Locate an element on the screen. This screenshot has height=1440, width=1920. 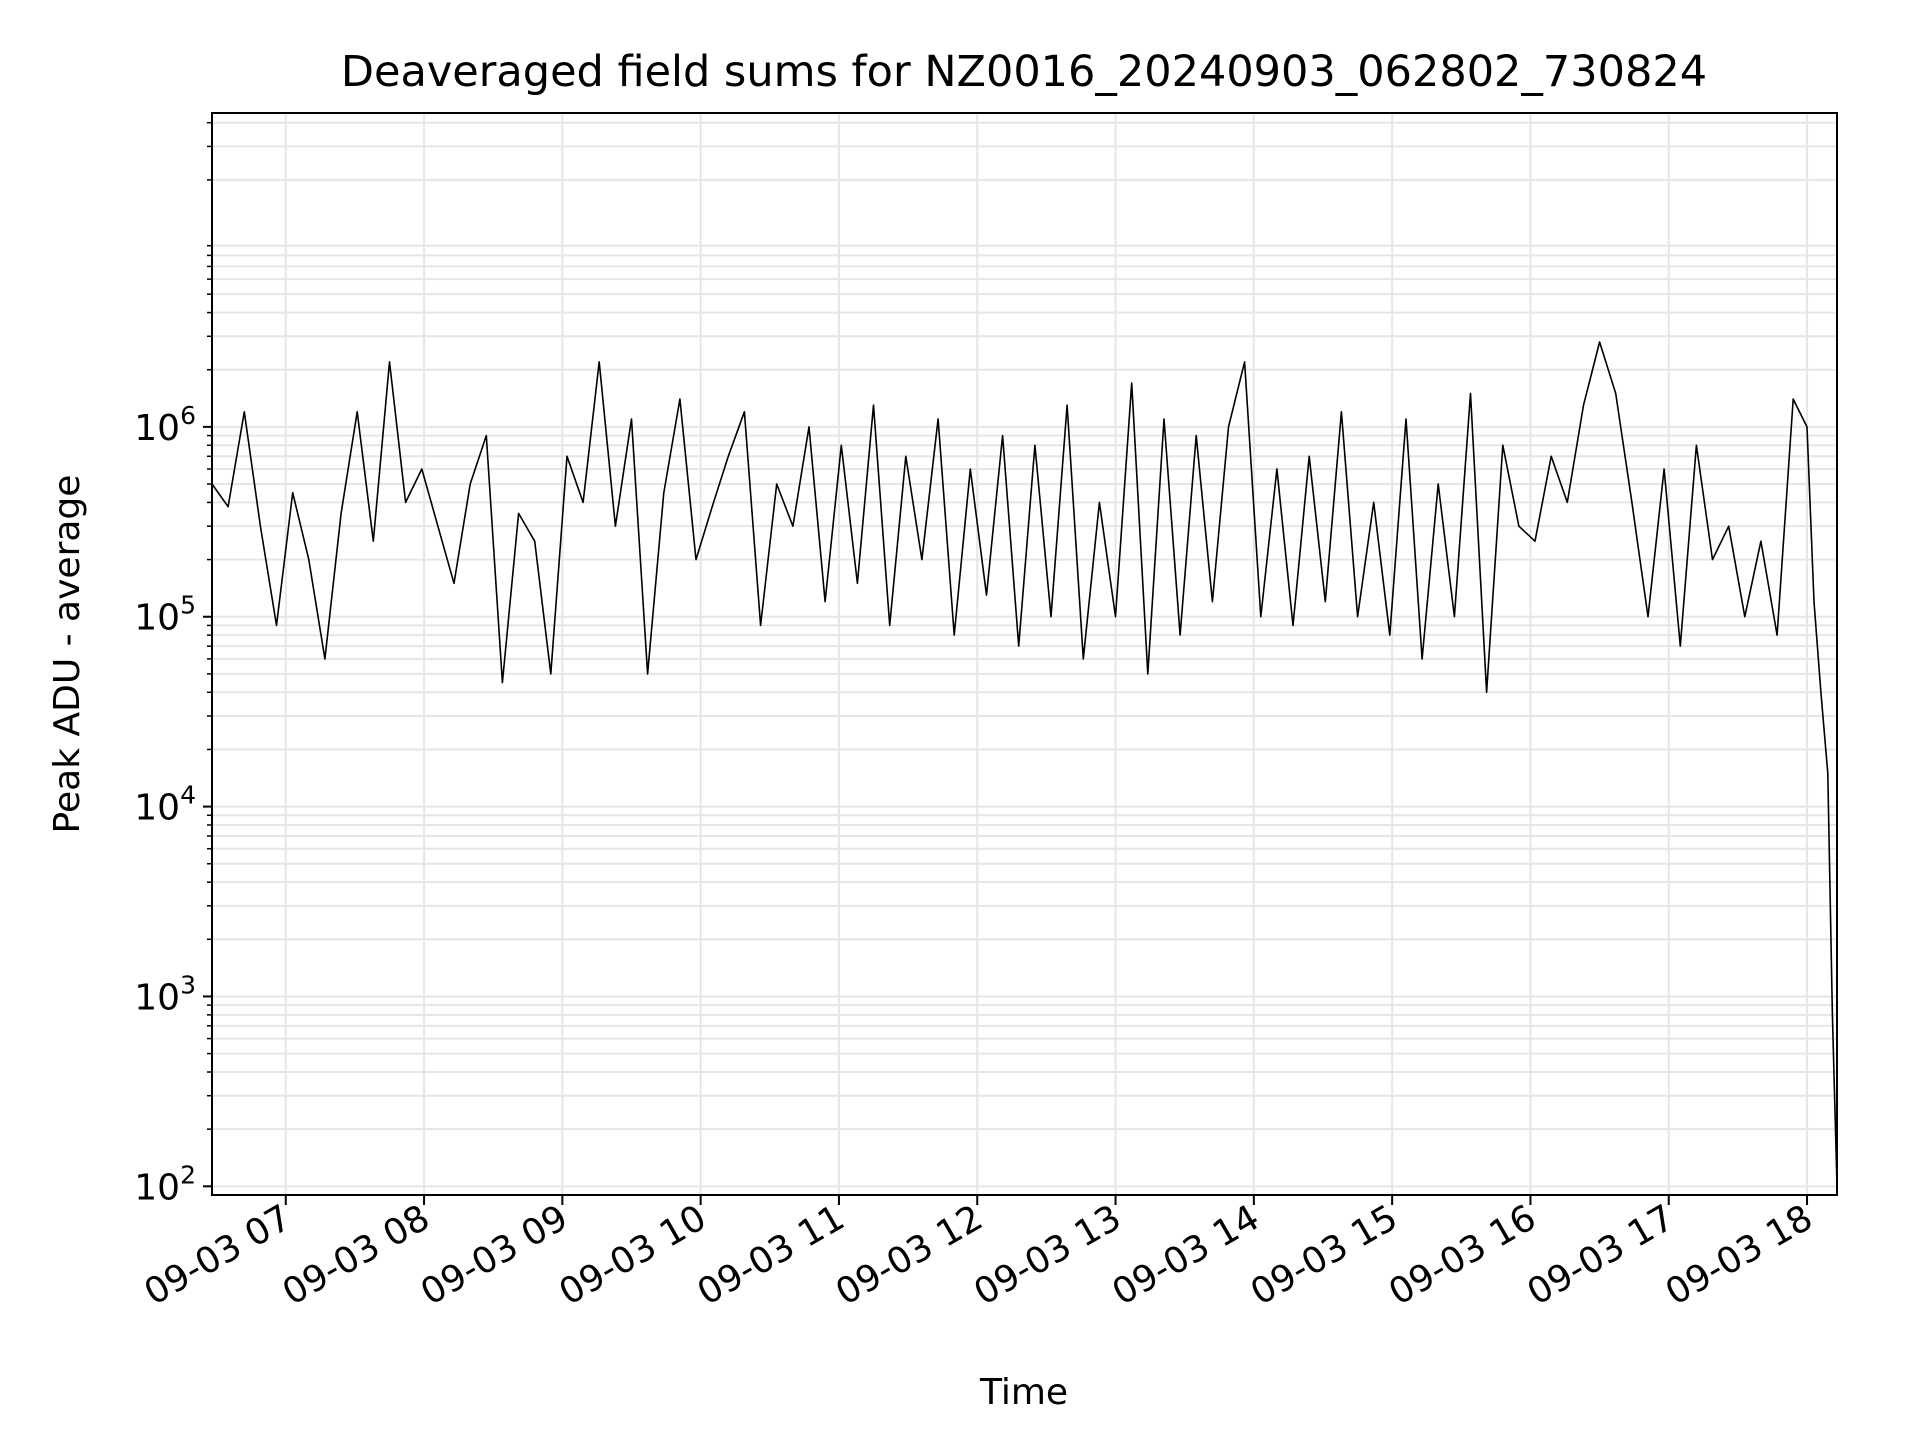
y-axis: 10² 10³ 10⁴ 10⁵ 10⁶ is located at coordinates (173, 664).